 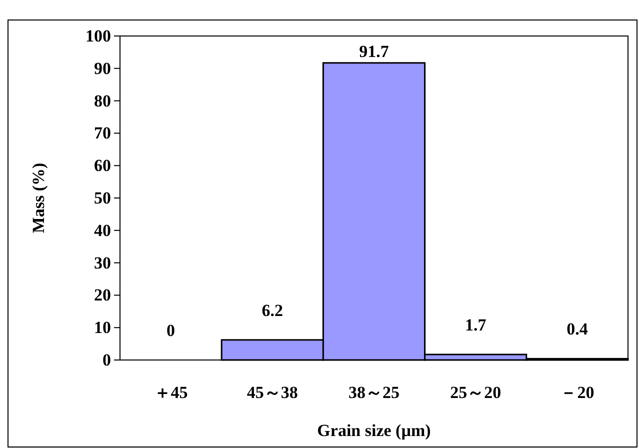 I want to click on data-label: 0, so click(x=171, y=330).